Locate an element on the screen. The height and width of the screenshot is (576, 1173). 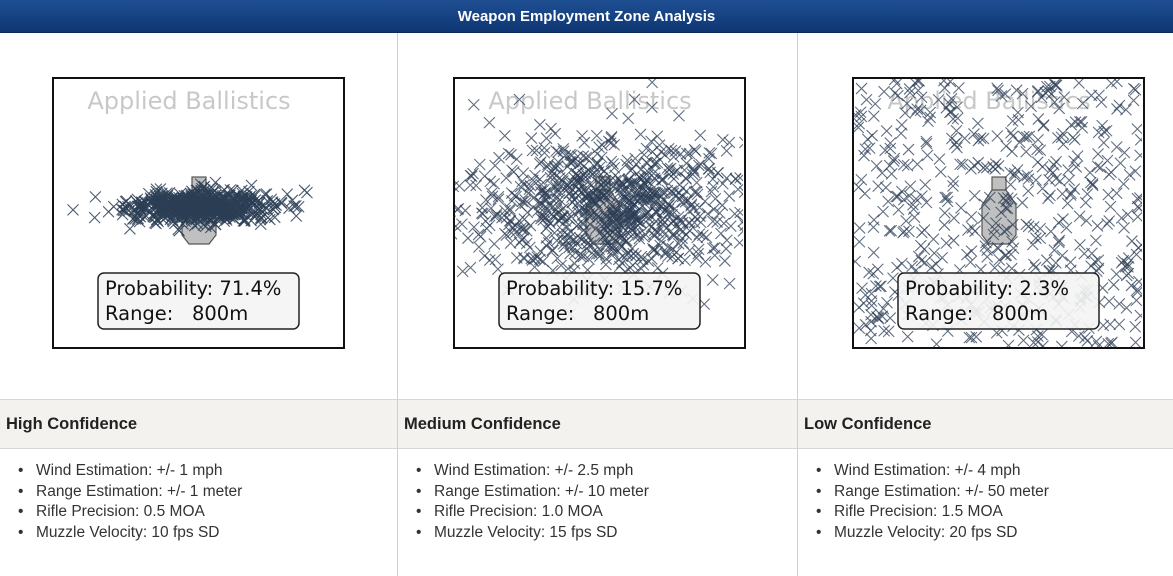
param-text: Rifle Precision: 0.5 MOA is located at coordinates (120, 511).